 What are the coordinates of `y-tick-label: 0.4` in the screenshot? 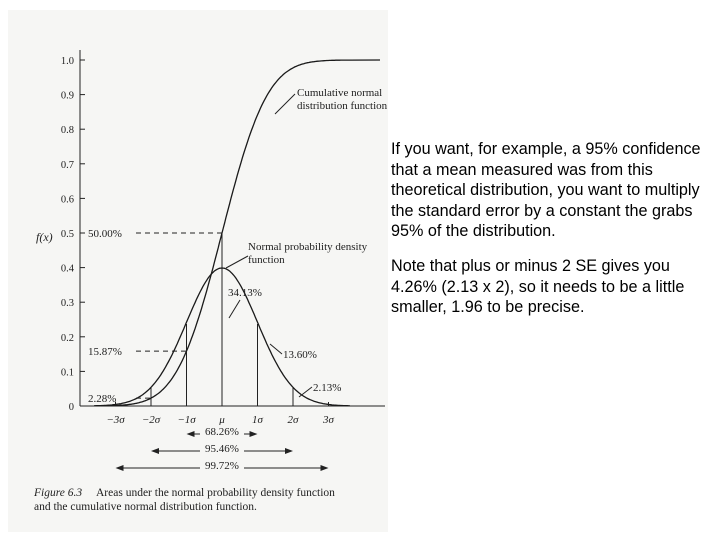 It's located at (68, 269).